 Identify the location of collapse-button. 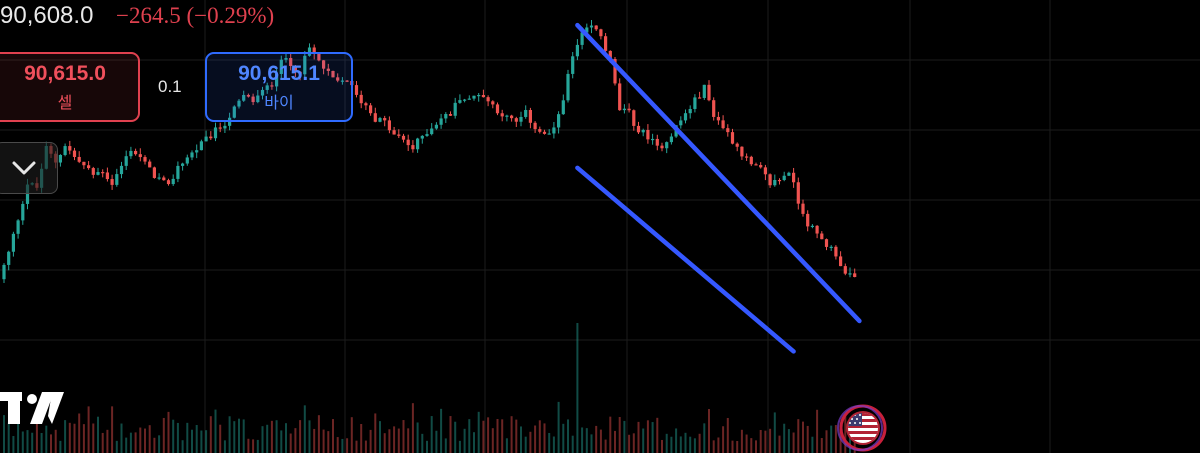
(29, 168).